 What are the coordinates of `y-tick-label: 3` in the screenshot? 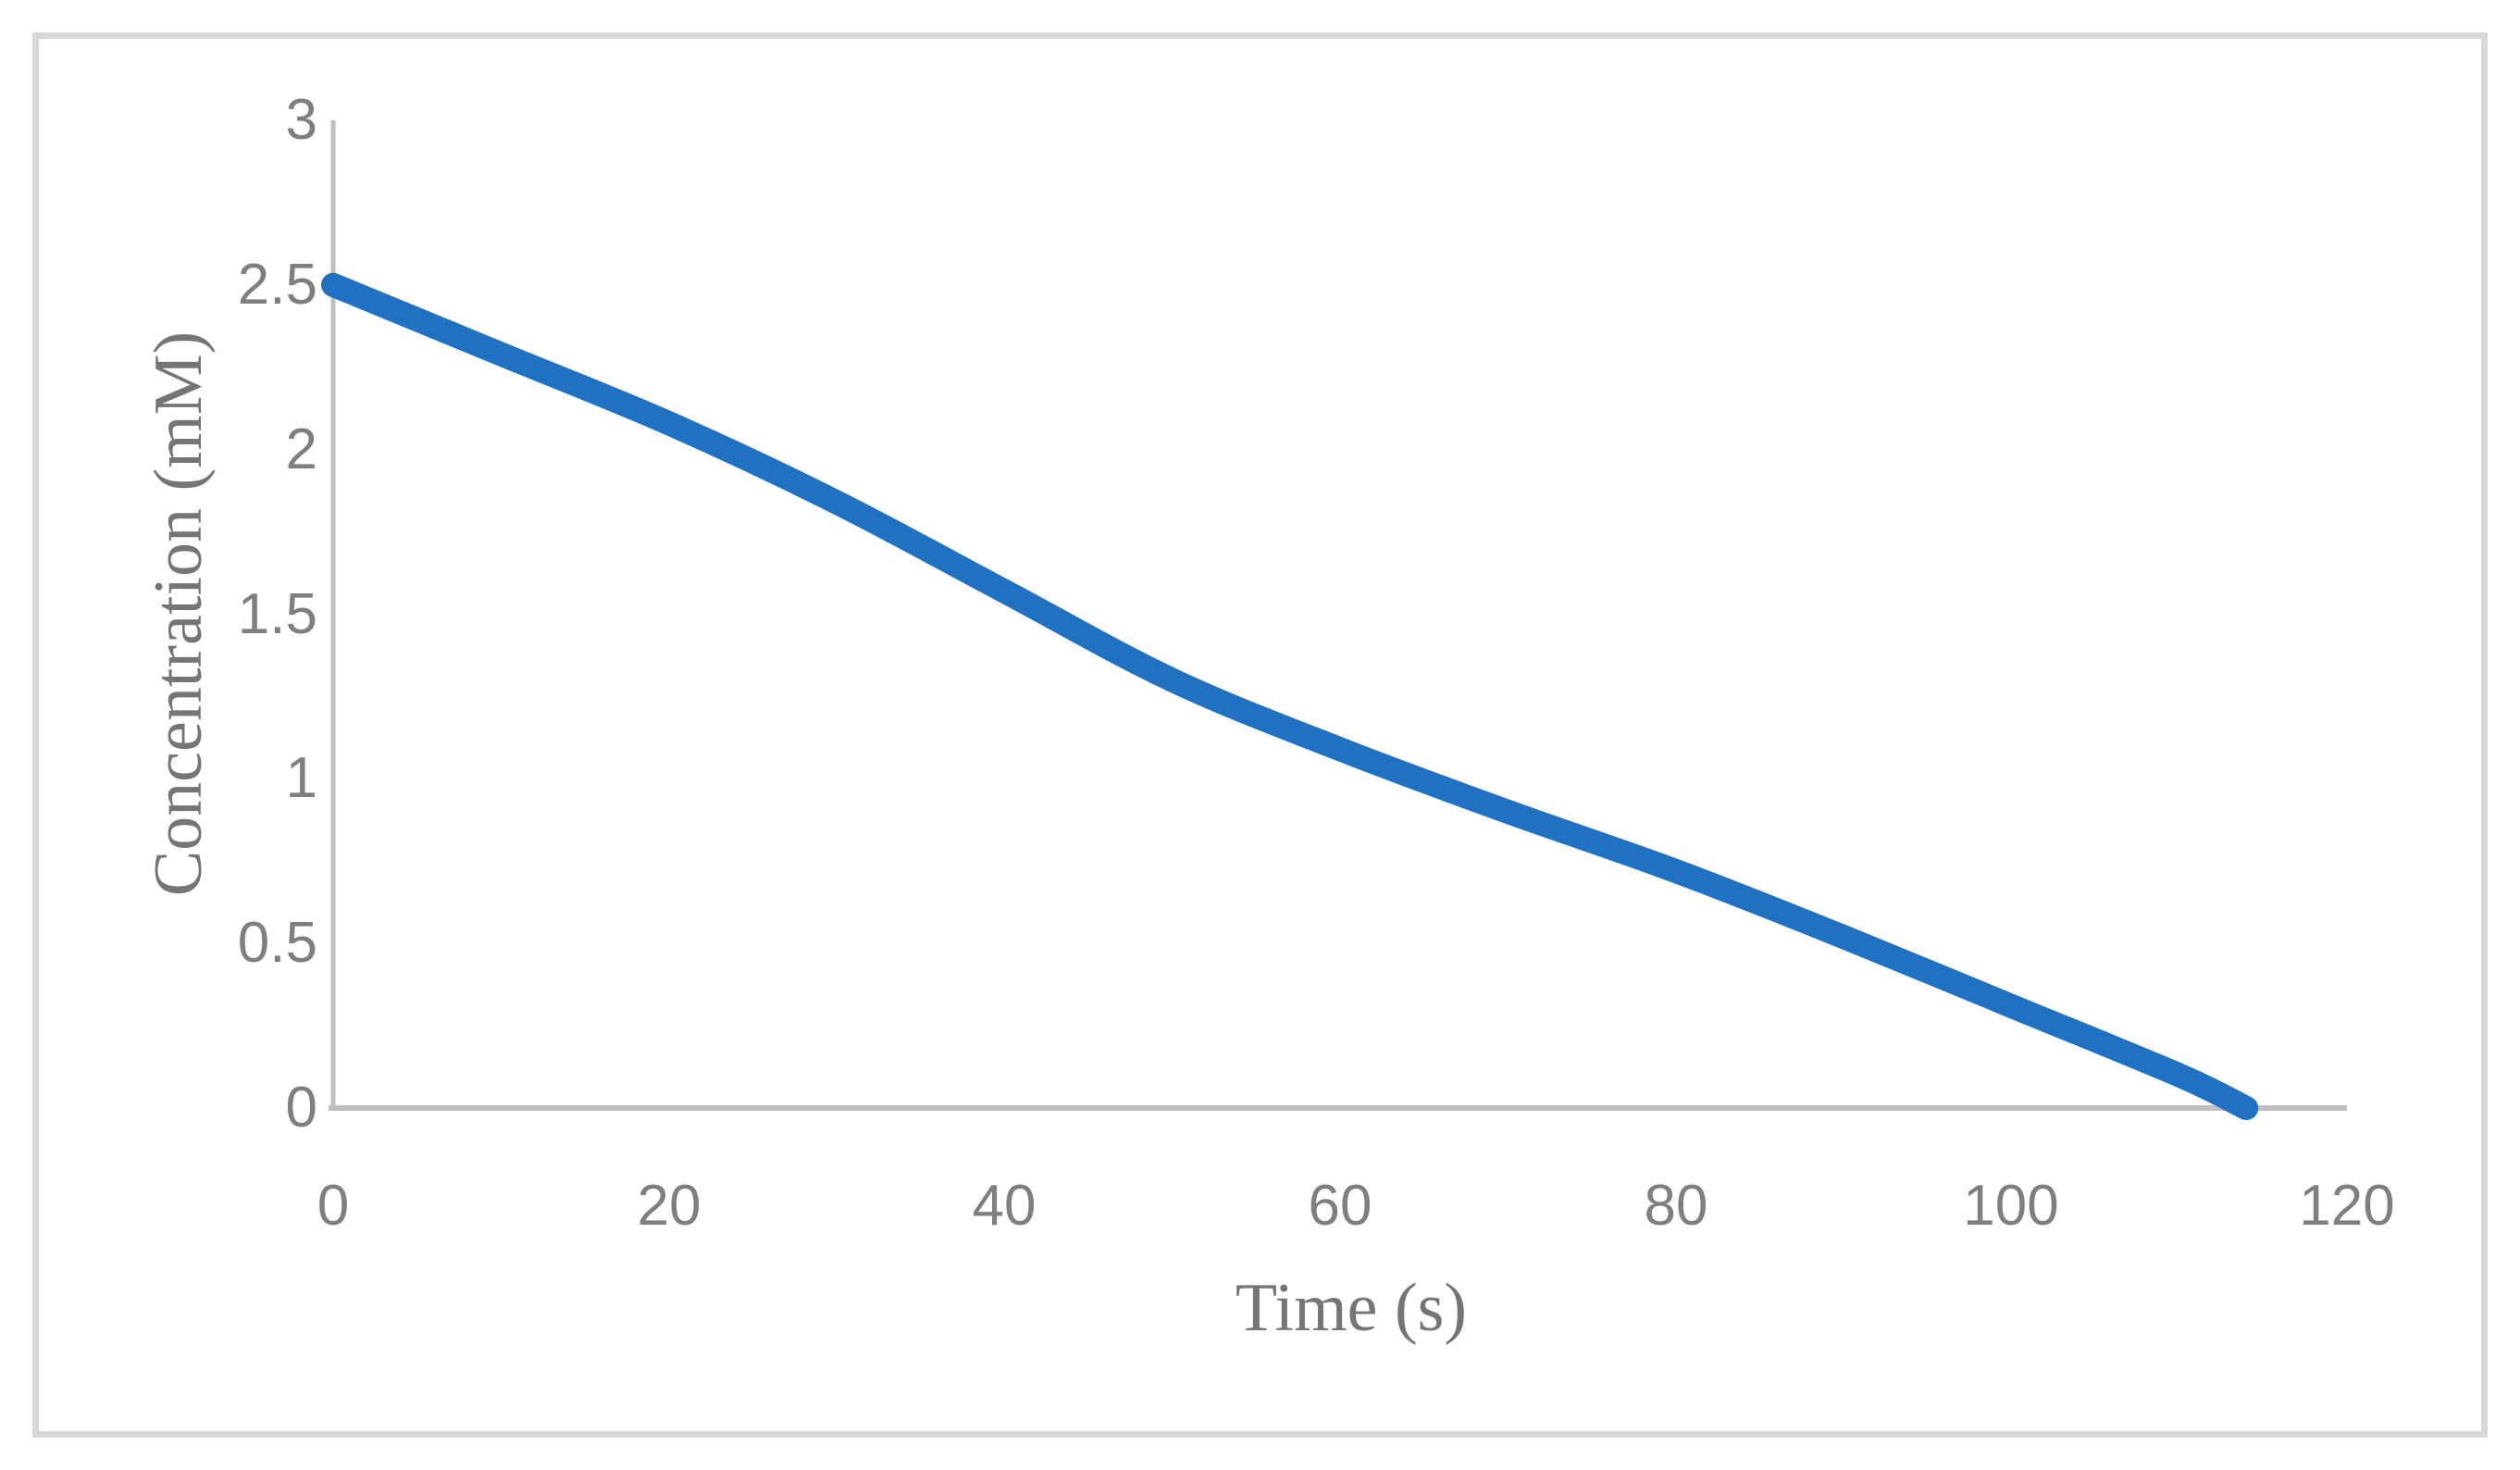 It's located at (301, 120).